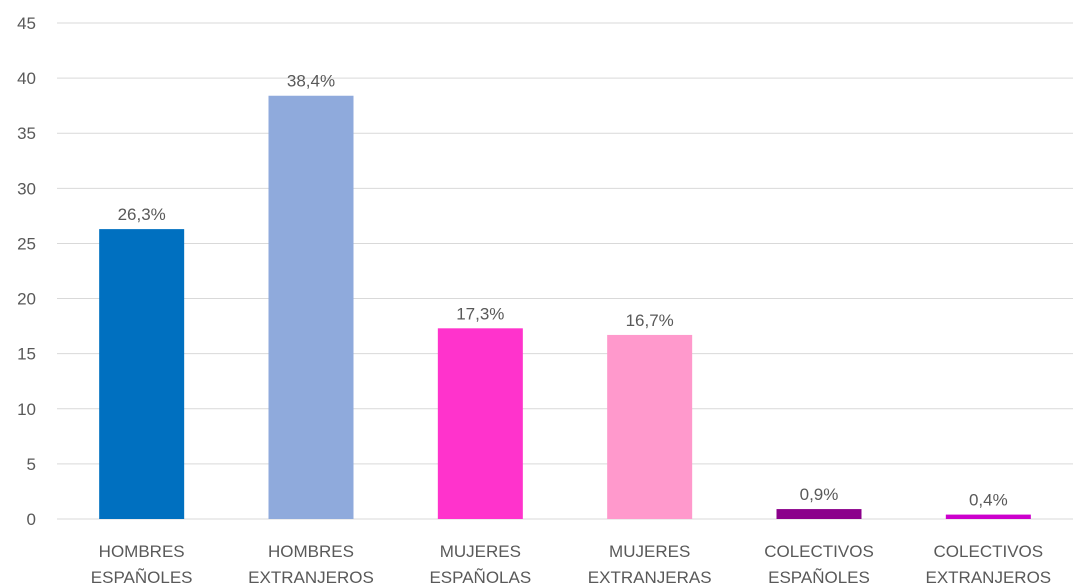 The height and width of the screenshot is (587, 1073). I want to click on data-label: 16,7%, so click(650, 320).